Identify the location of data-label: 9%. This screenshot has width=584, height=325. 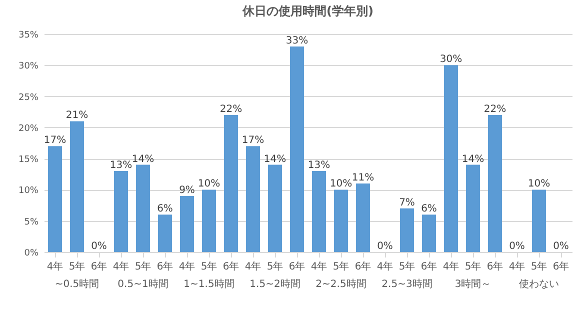
(187, 190).